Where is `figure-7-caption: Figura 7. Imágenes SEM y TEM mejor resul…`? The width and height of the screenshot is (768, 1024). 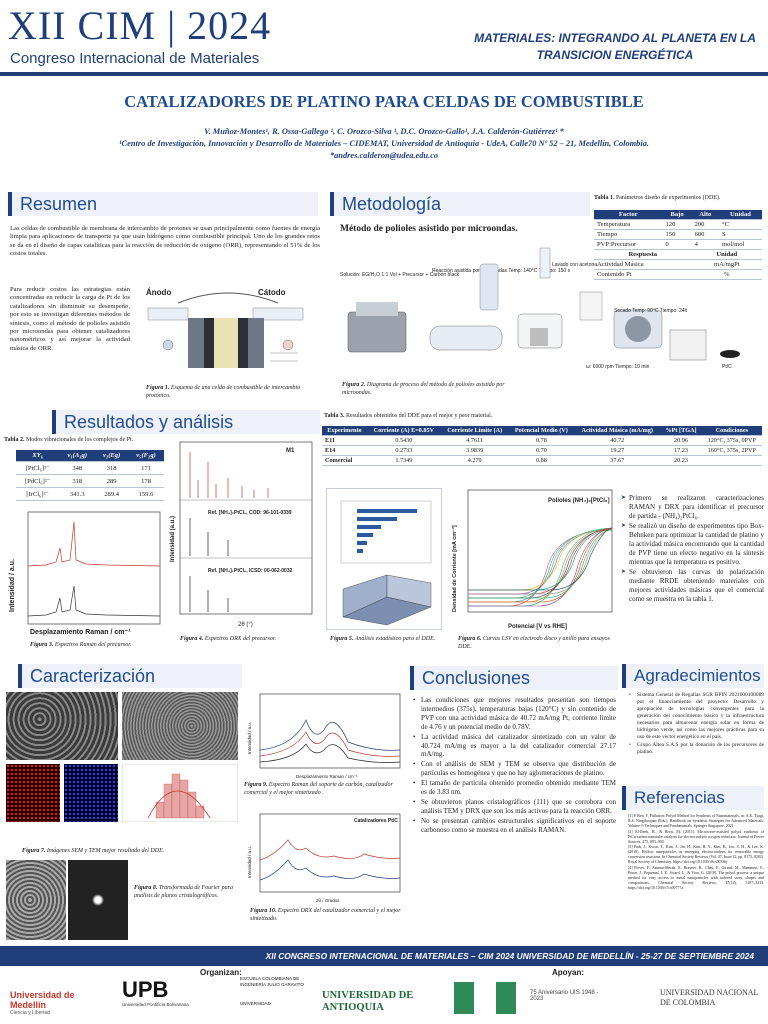
figure-7-caption: Figura 7. Imágenes SEM y TEM mejor resul… is located at coordinates (127, 852).